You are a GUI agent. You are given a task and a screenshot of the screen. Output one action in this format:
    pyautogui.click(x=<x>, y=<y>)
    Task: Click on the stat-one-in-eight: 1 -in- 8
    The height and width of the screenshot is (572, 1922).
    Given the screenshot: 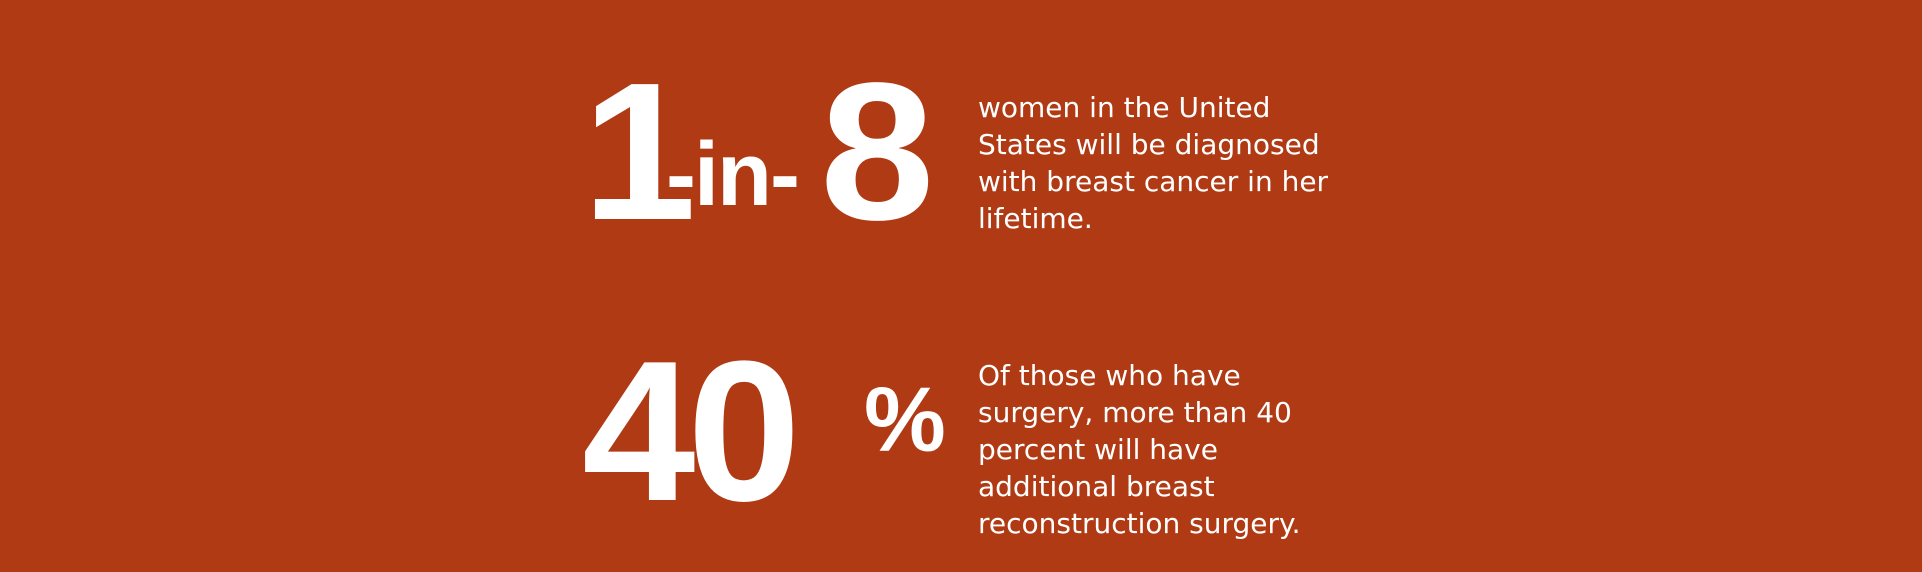 What is the action you would take?
    pyautogui.click(x=762, y=145)
    